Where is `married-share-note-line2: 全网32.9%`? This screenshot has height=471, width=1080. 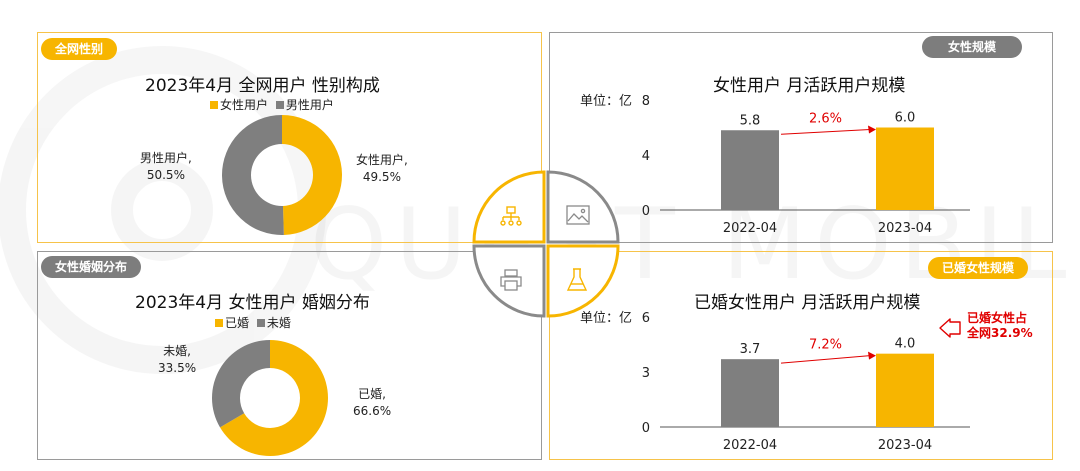 married-share-note-line2: 全网32.9% is located at coordinates (1000, 333).